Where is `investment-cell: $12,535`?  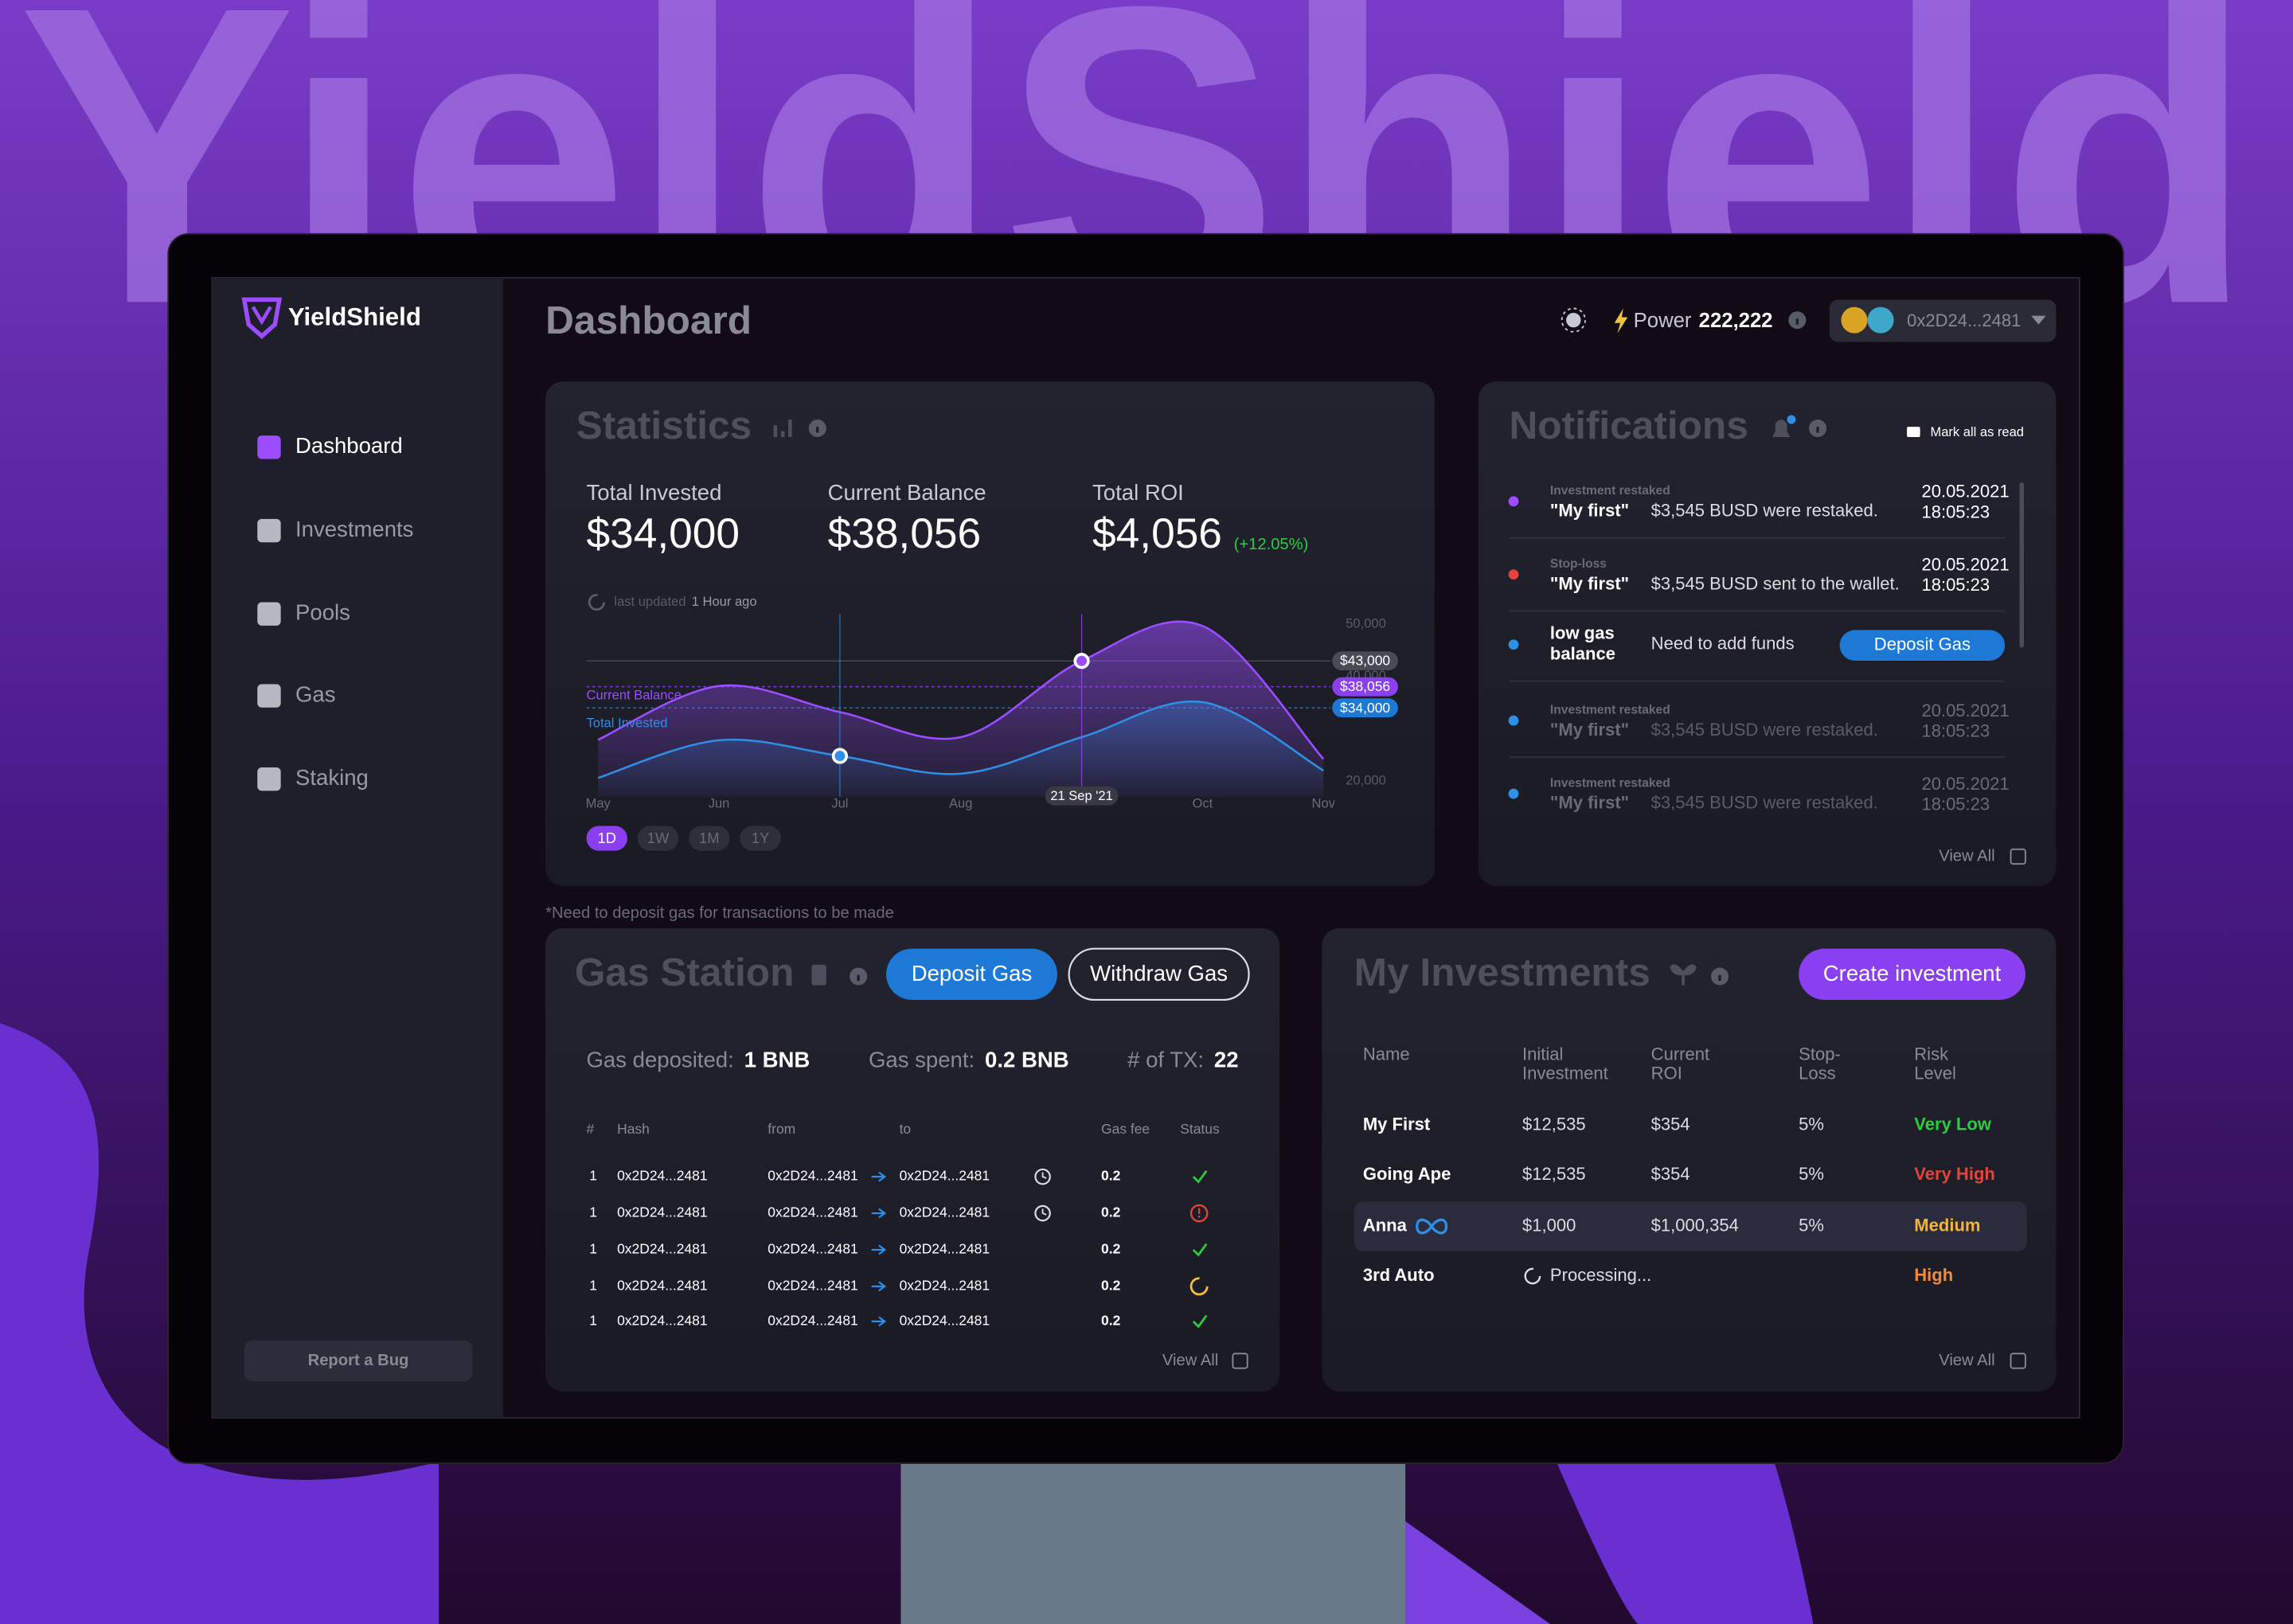 investment-cell: $12,535 is located at coordinates (1554, 1124).